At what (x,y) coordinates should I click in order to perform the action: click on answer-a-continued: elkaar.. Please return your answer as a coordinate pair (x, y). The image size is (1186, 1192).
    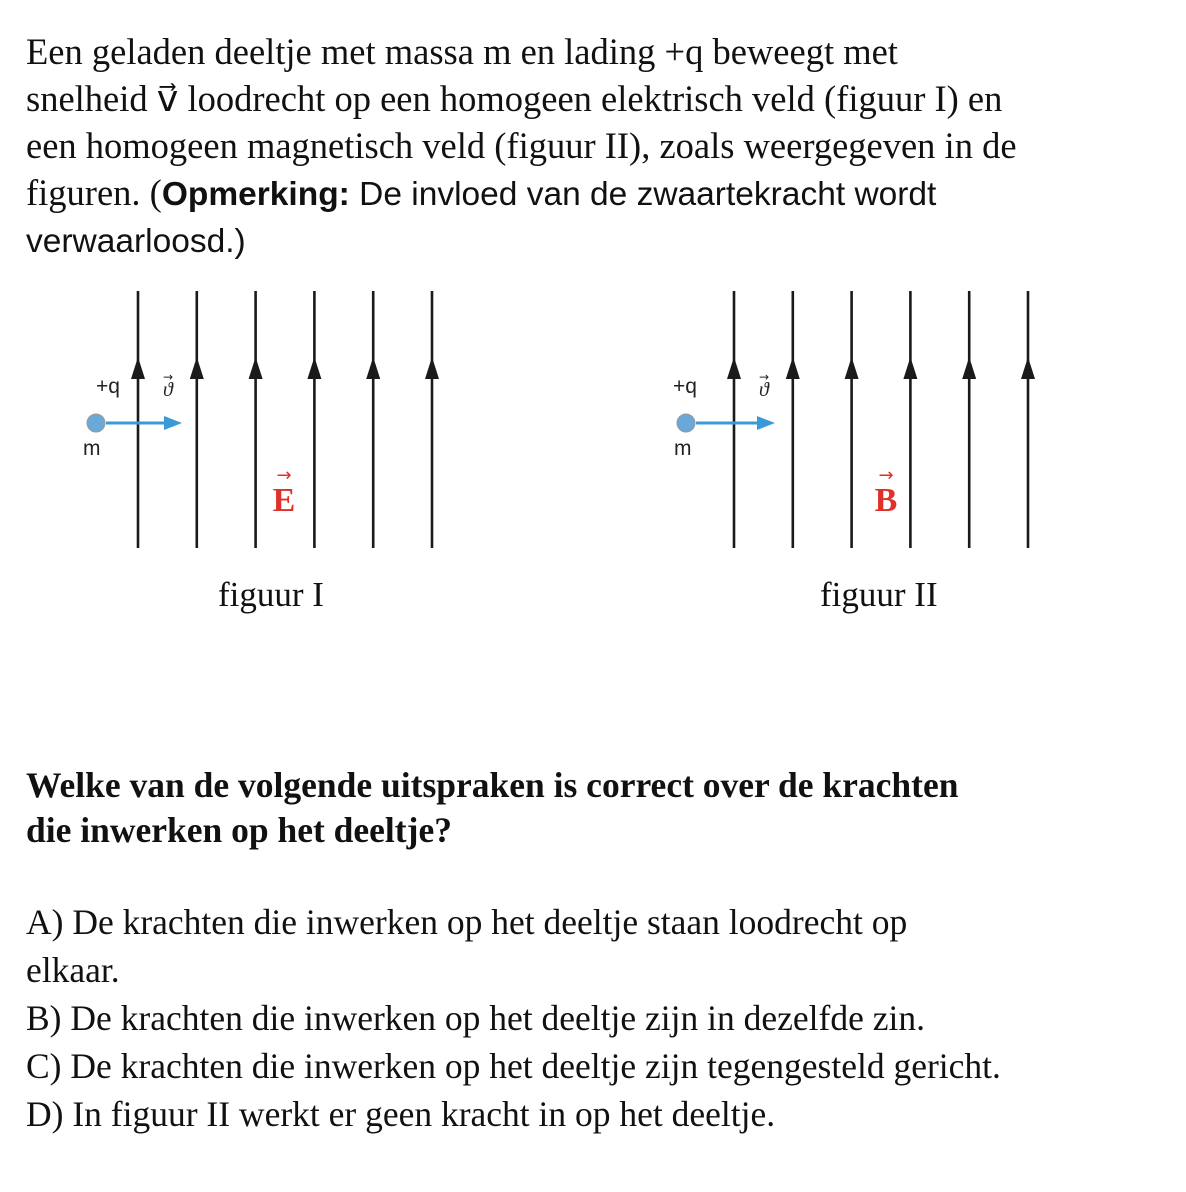
    Looking at the image, I should click on (73, 970).